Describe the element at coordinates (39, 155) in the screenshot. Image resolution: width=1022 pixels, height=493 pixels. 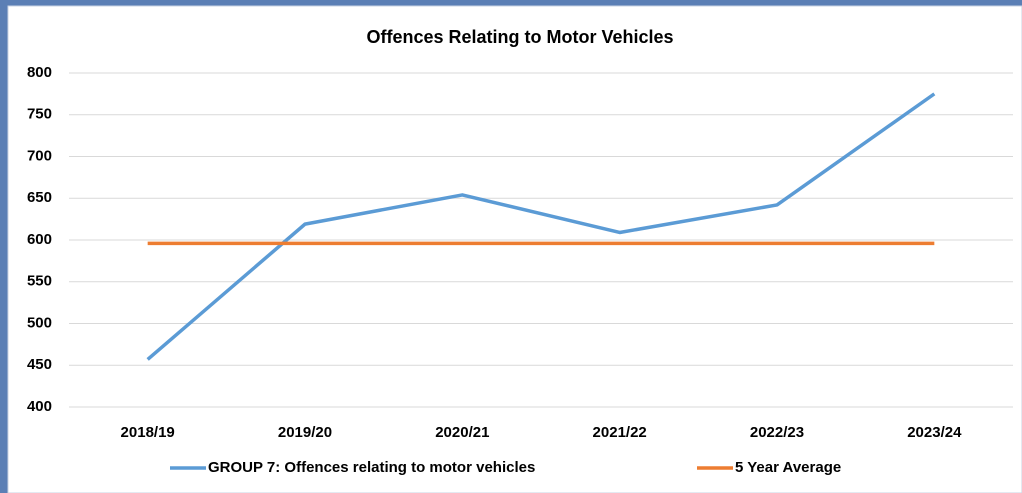
I see `y-tick-label: 700` at that location.